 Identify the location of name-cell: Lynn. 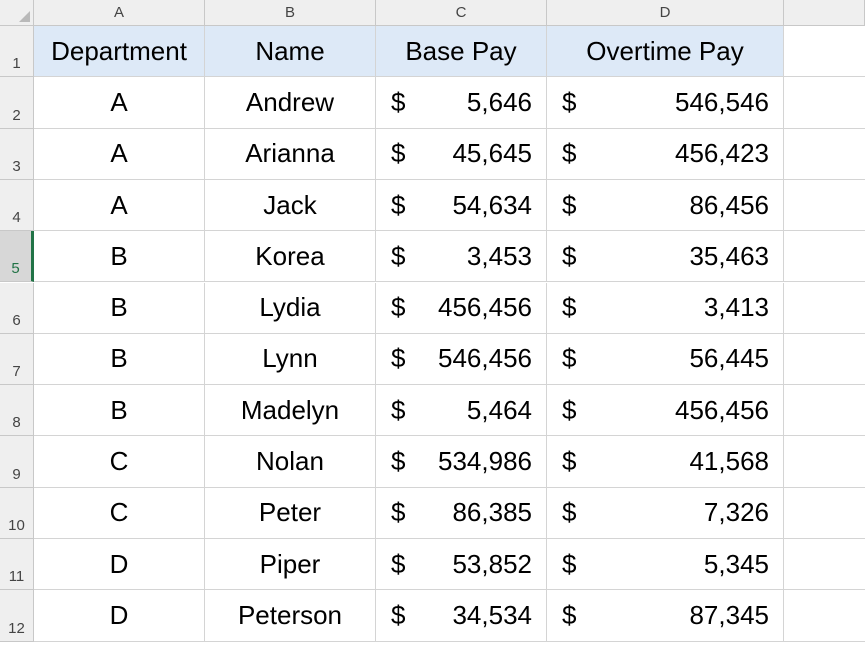
(290, 359).